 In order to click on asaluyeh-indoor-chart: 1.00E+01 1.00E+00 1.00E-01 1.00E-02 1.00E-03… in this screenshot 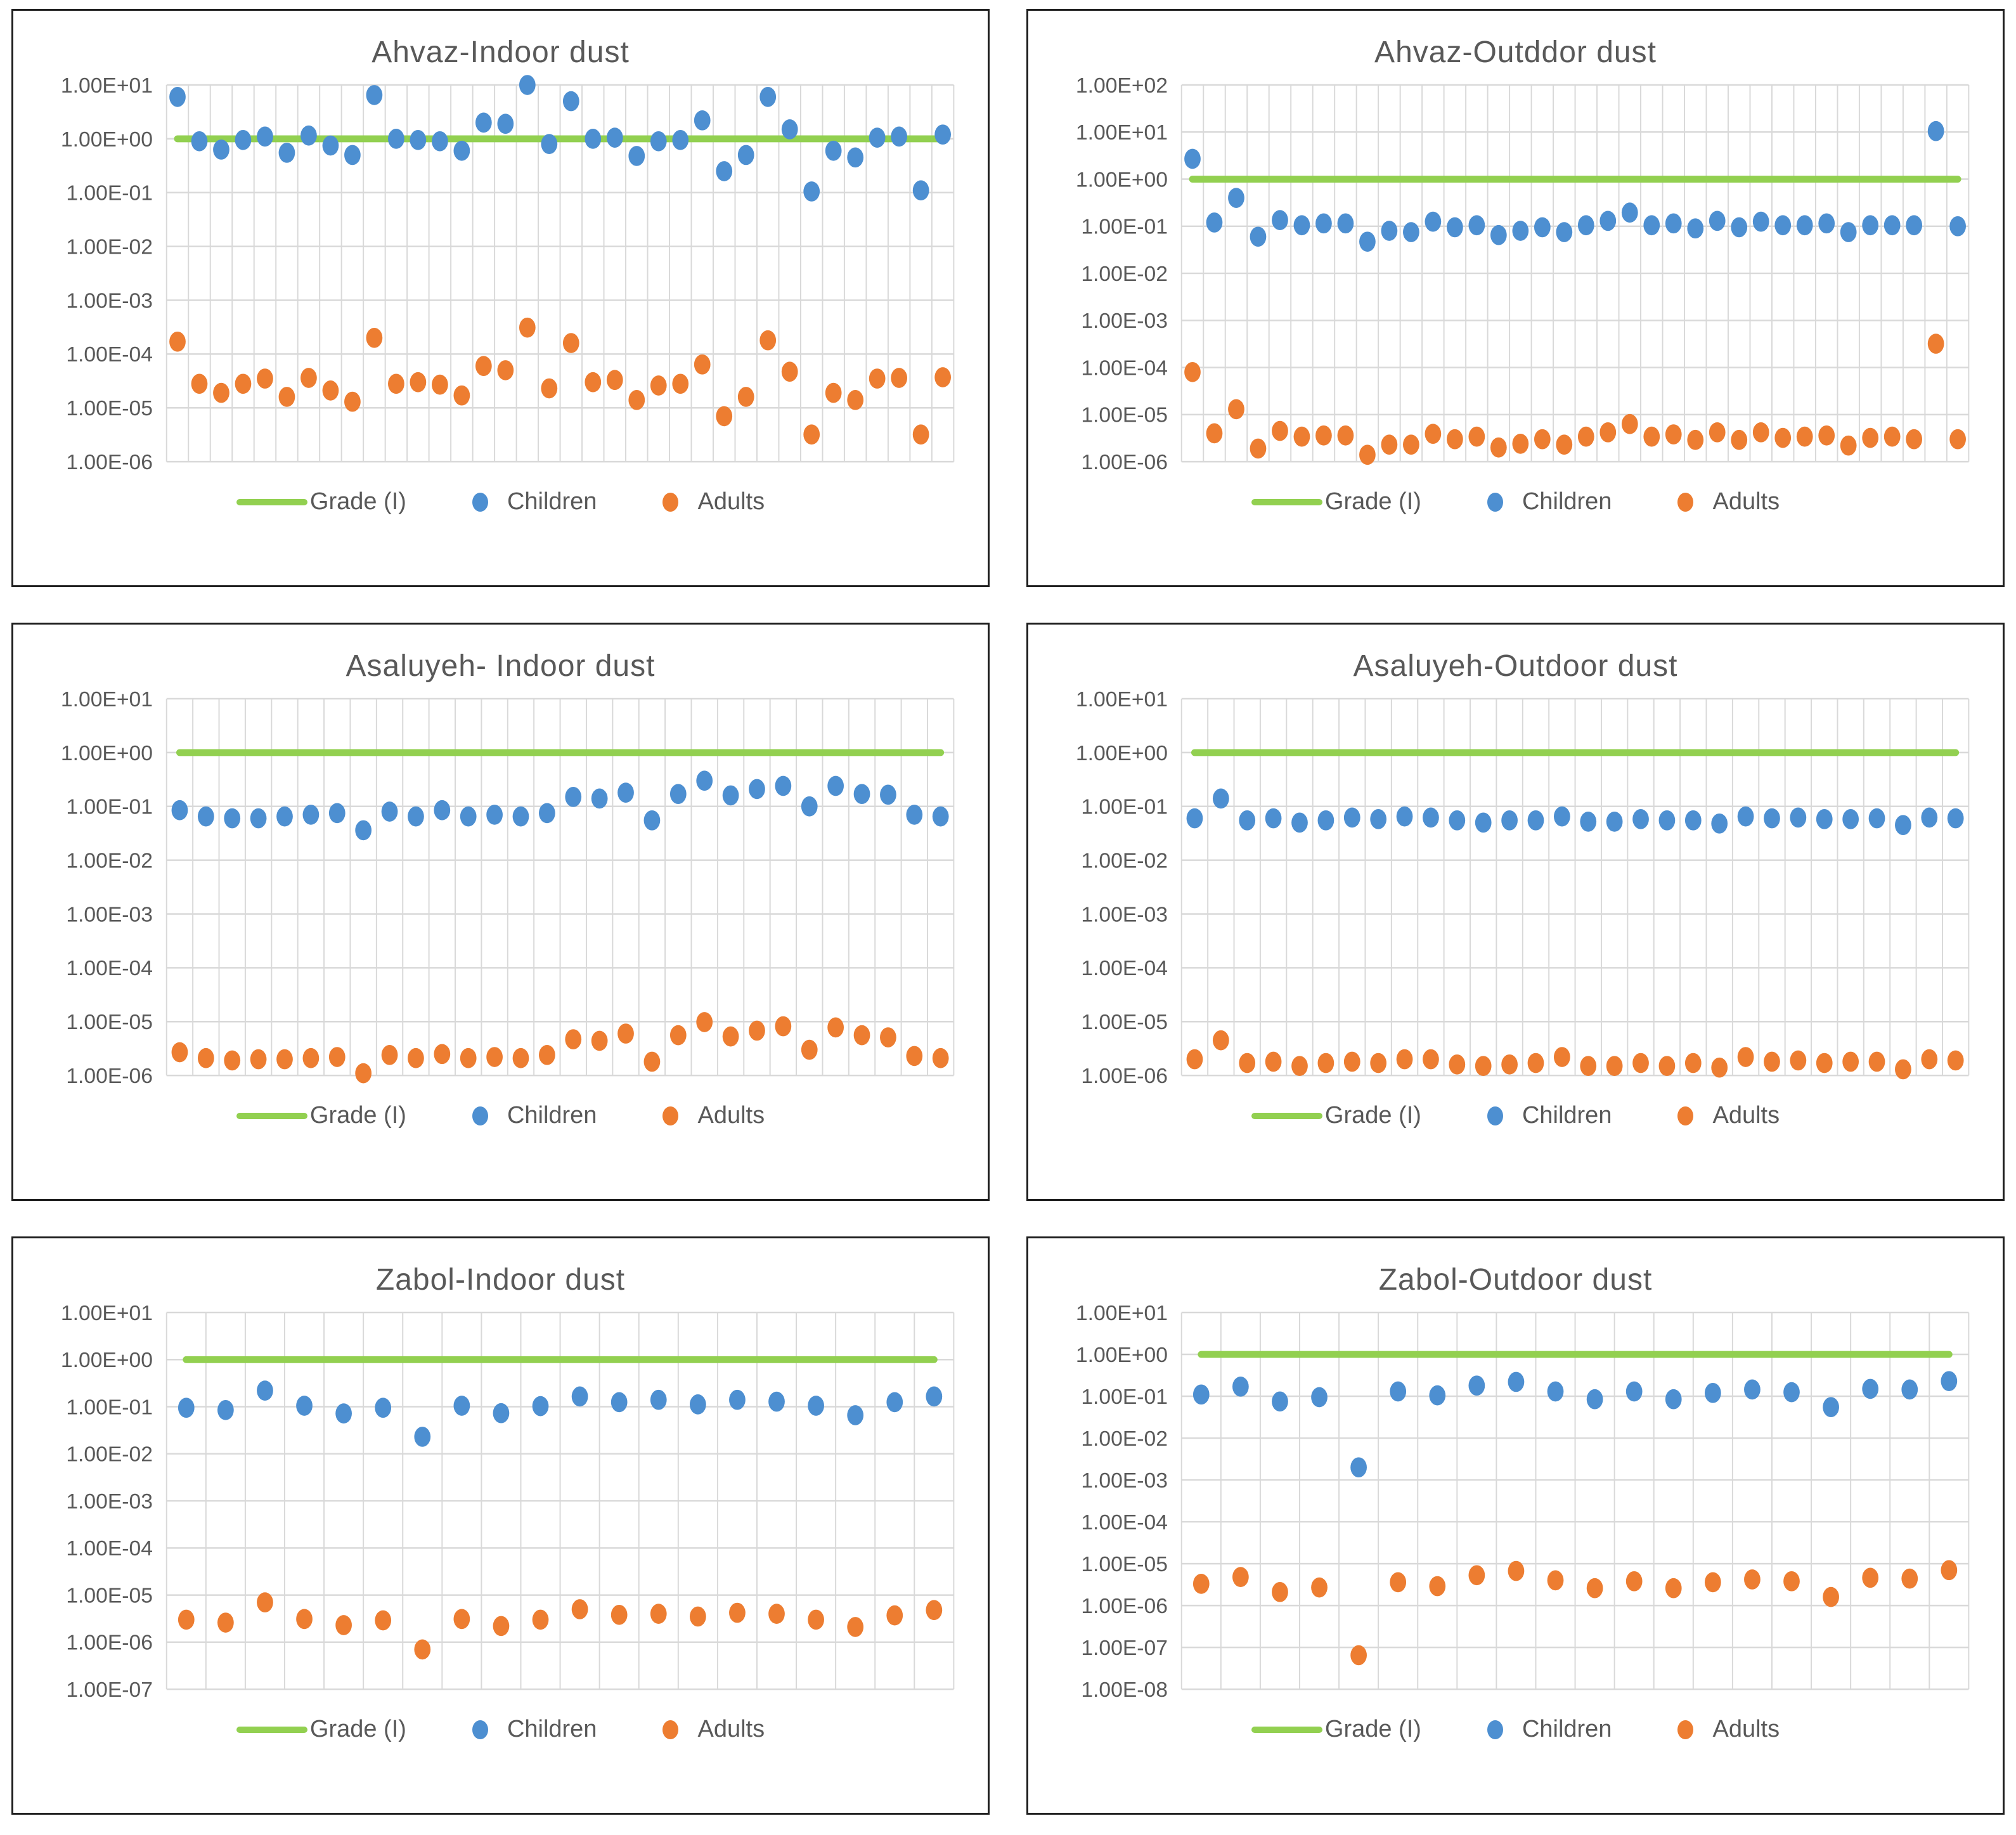, I will do `click(508, 888)`.